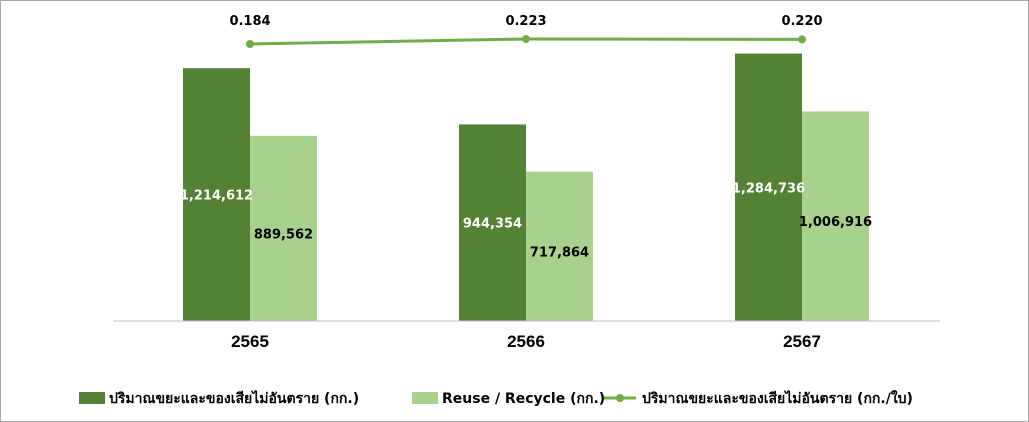  I want to click on bar-label-series1-2567: 1,284,736, so click(768, 188).